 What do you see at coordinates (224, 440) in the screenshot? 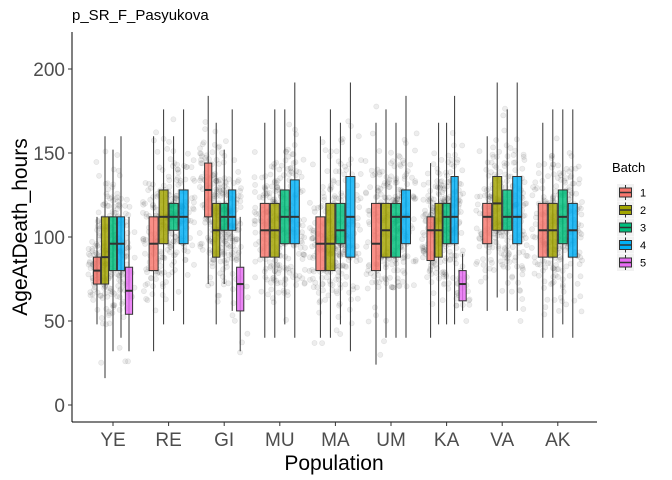
I see `x-tick-label: GI` at bounding box center [224, 440].